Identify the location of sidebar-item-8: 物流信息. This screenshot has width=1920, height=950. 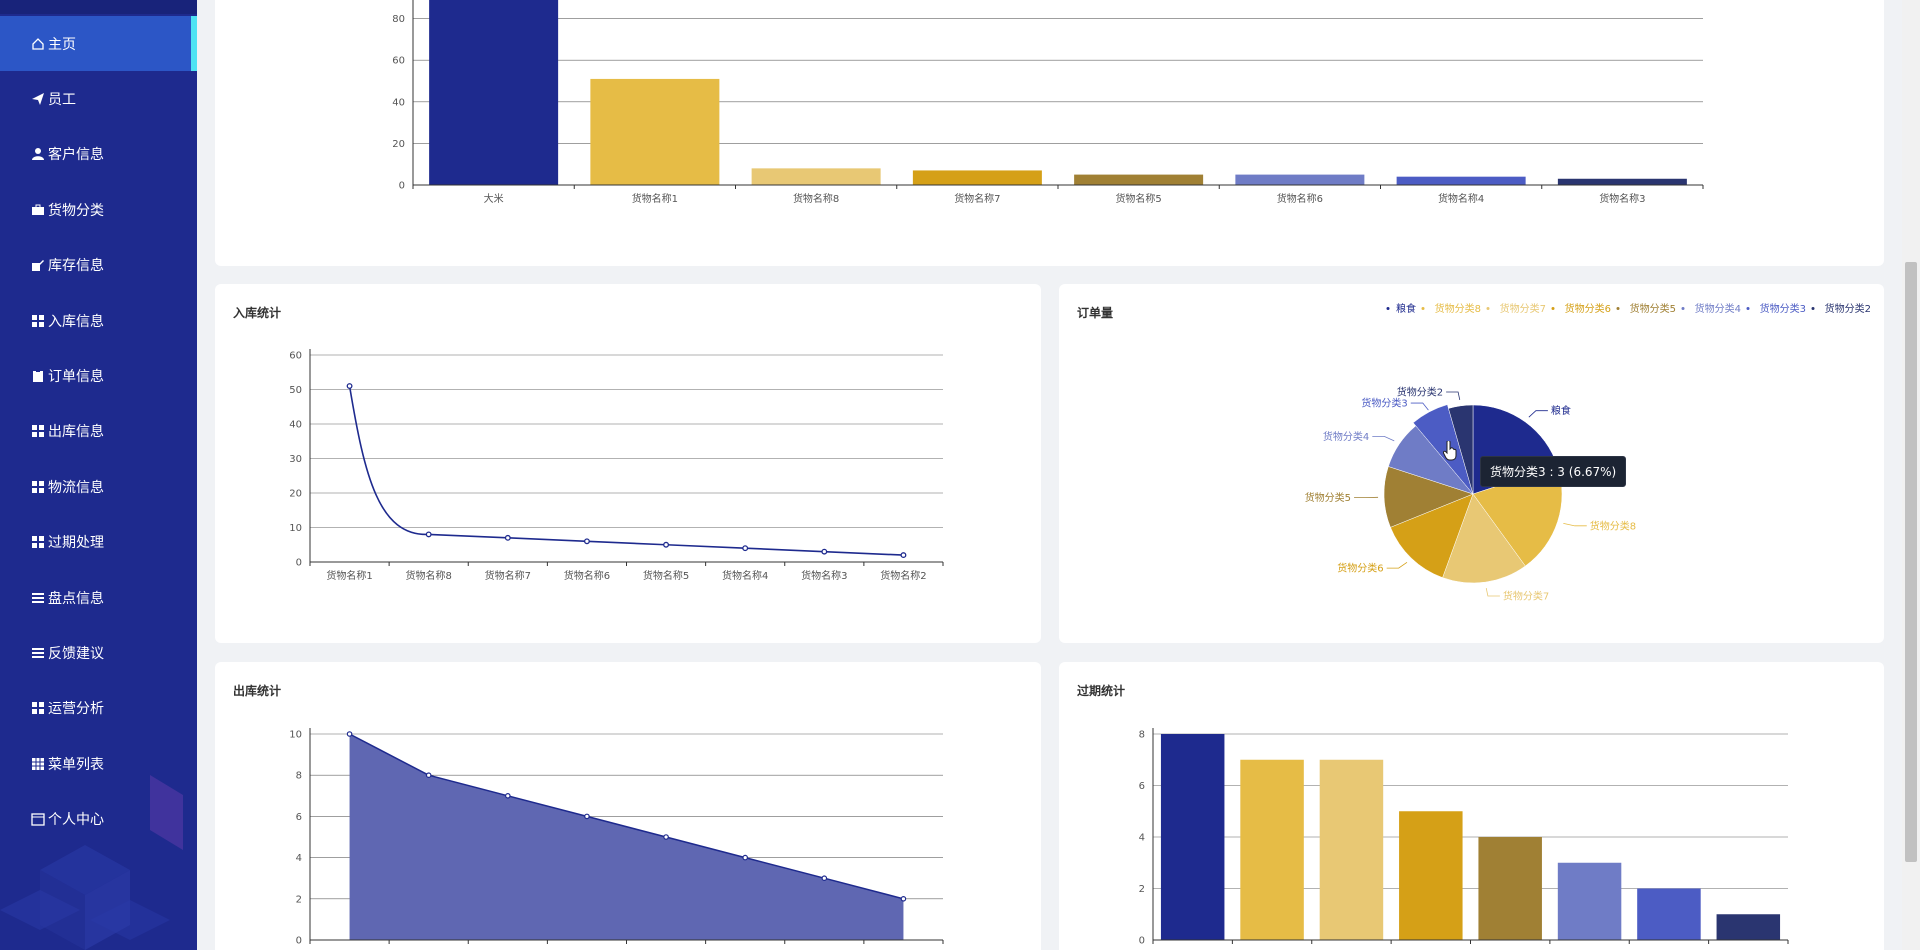
(98, 486).